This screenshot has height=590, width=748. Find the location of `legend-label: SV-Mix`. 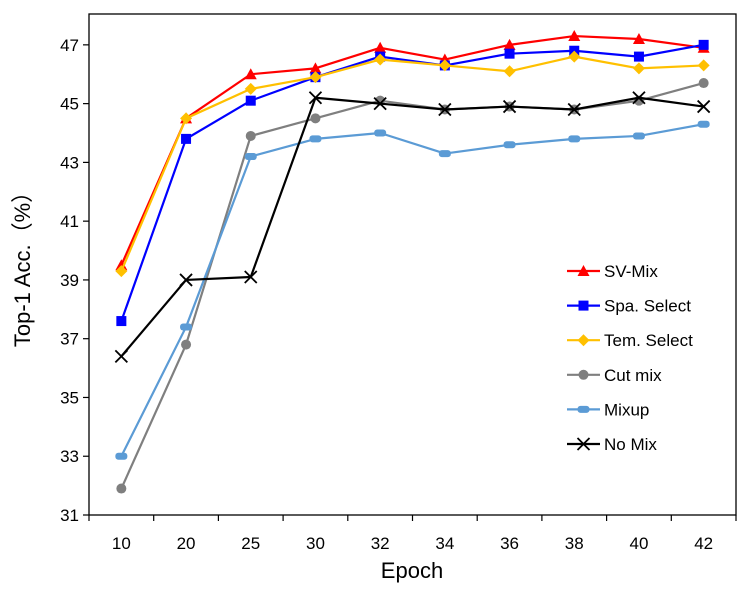

legend-label: SV-Mix is located at coordinates (631, 271).